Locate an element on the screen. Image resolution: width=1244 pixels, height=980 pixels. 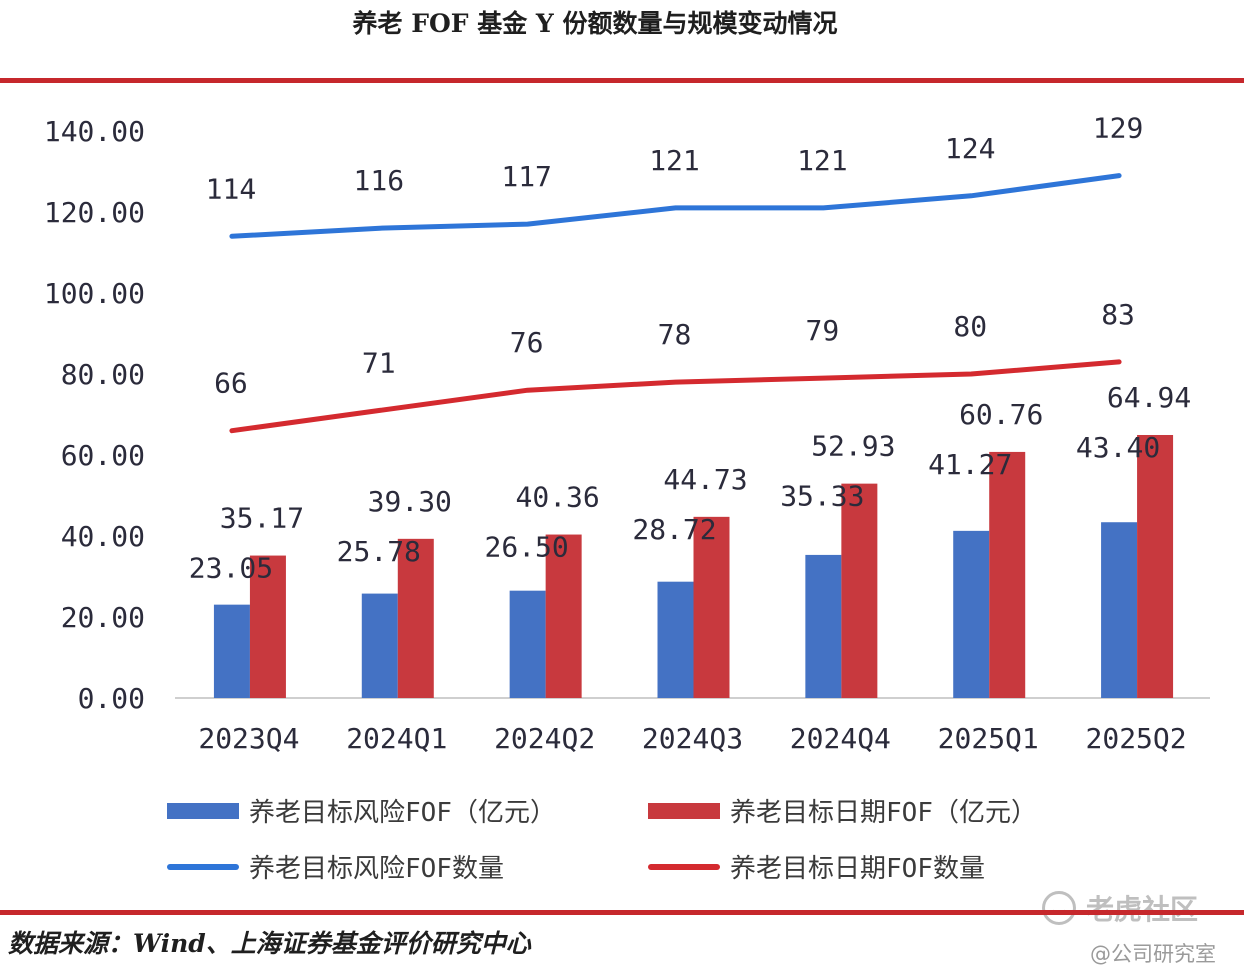
line-date-count is located at coordinates (675, 396).